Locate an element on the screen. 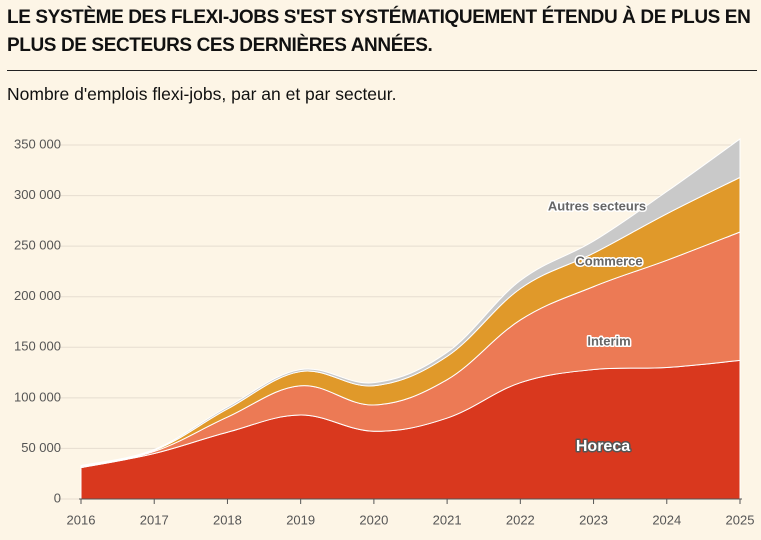 This screenshot has height=540, width=761. series-label: Interim is located at coordinates (608, 340).